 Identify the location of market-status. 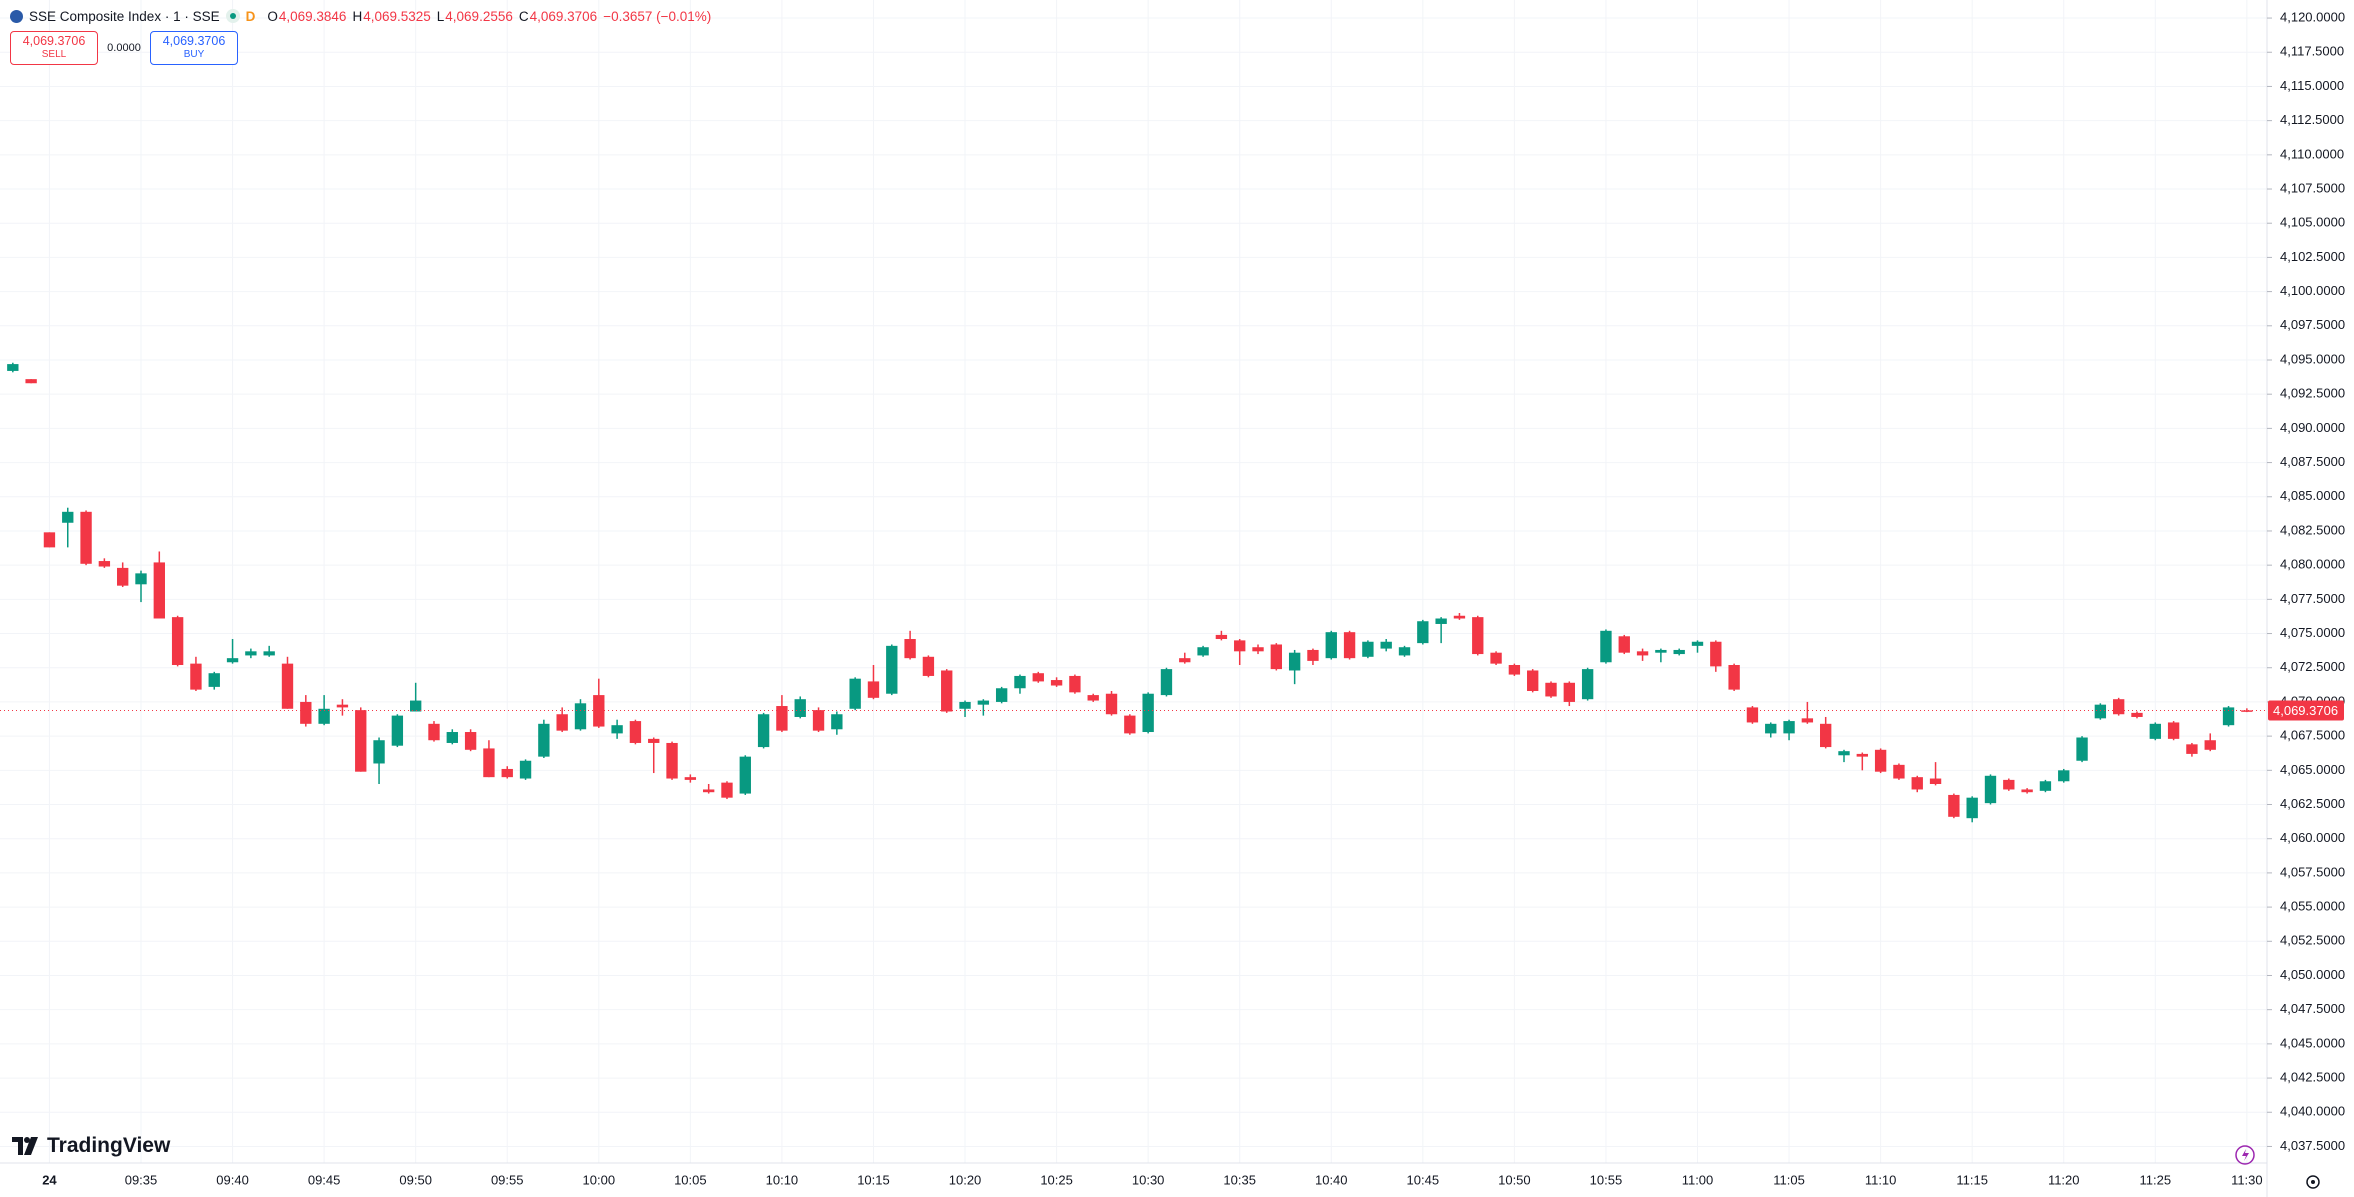
(232, 16).